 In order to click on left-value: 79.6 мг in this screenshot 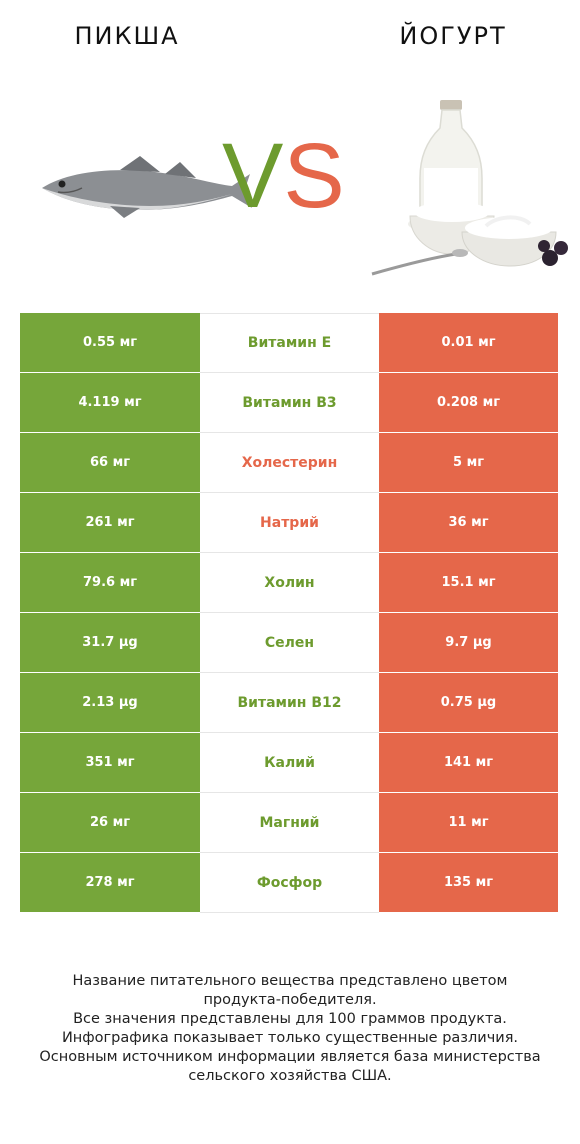, I will do `click(110, 583)`.